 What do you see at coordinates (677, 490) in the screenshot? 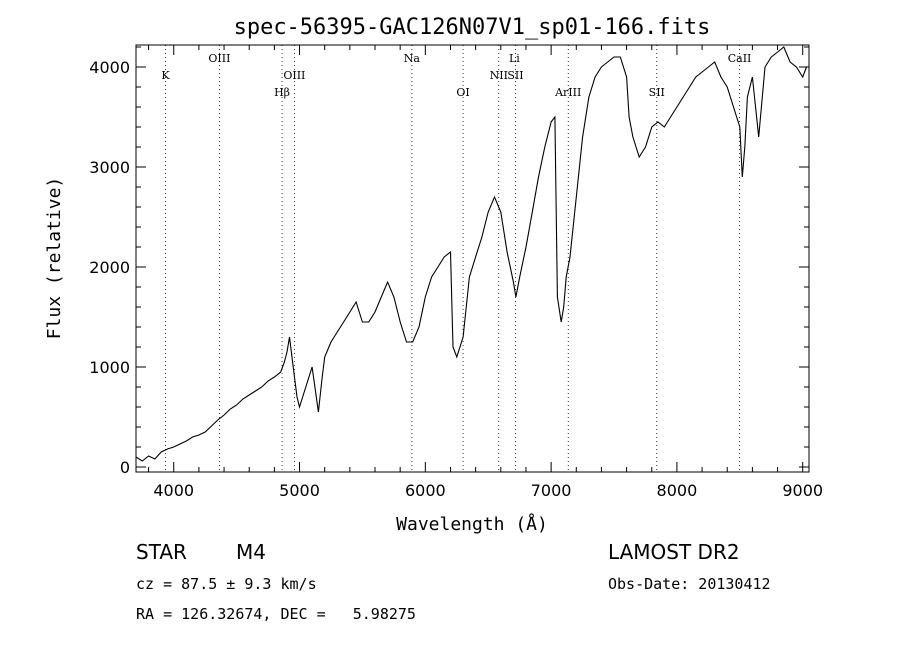
I see `x-tick-label: 8000` at bounding box center [677, 490].